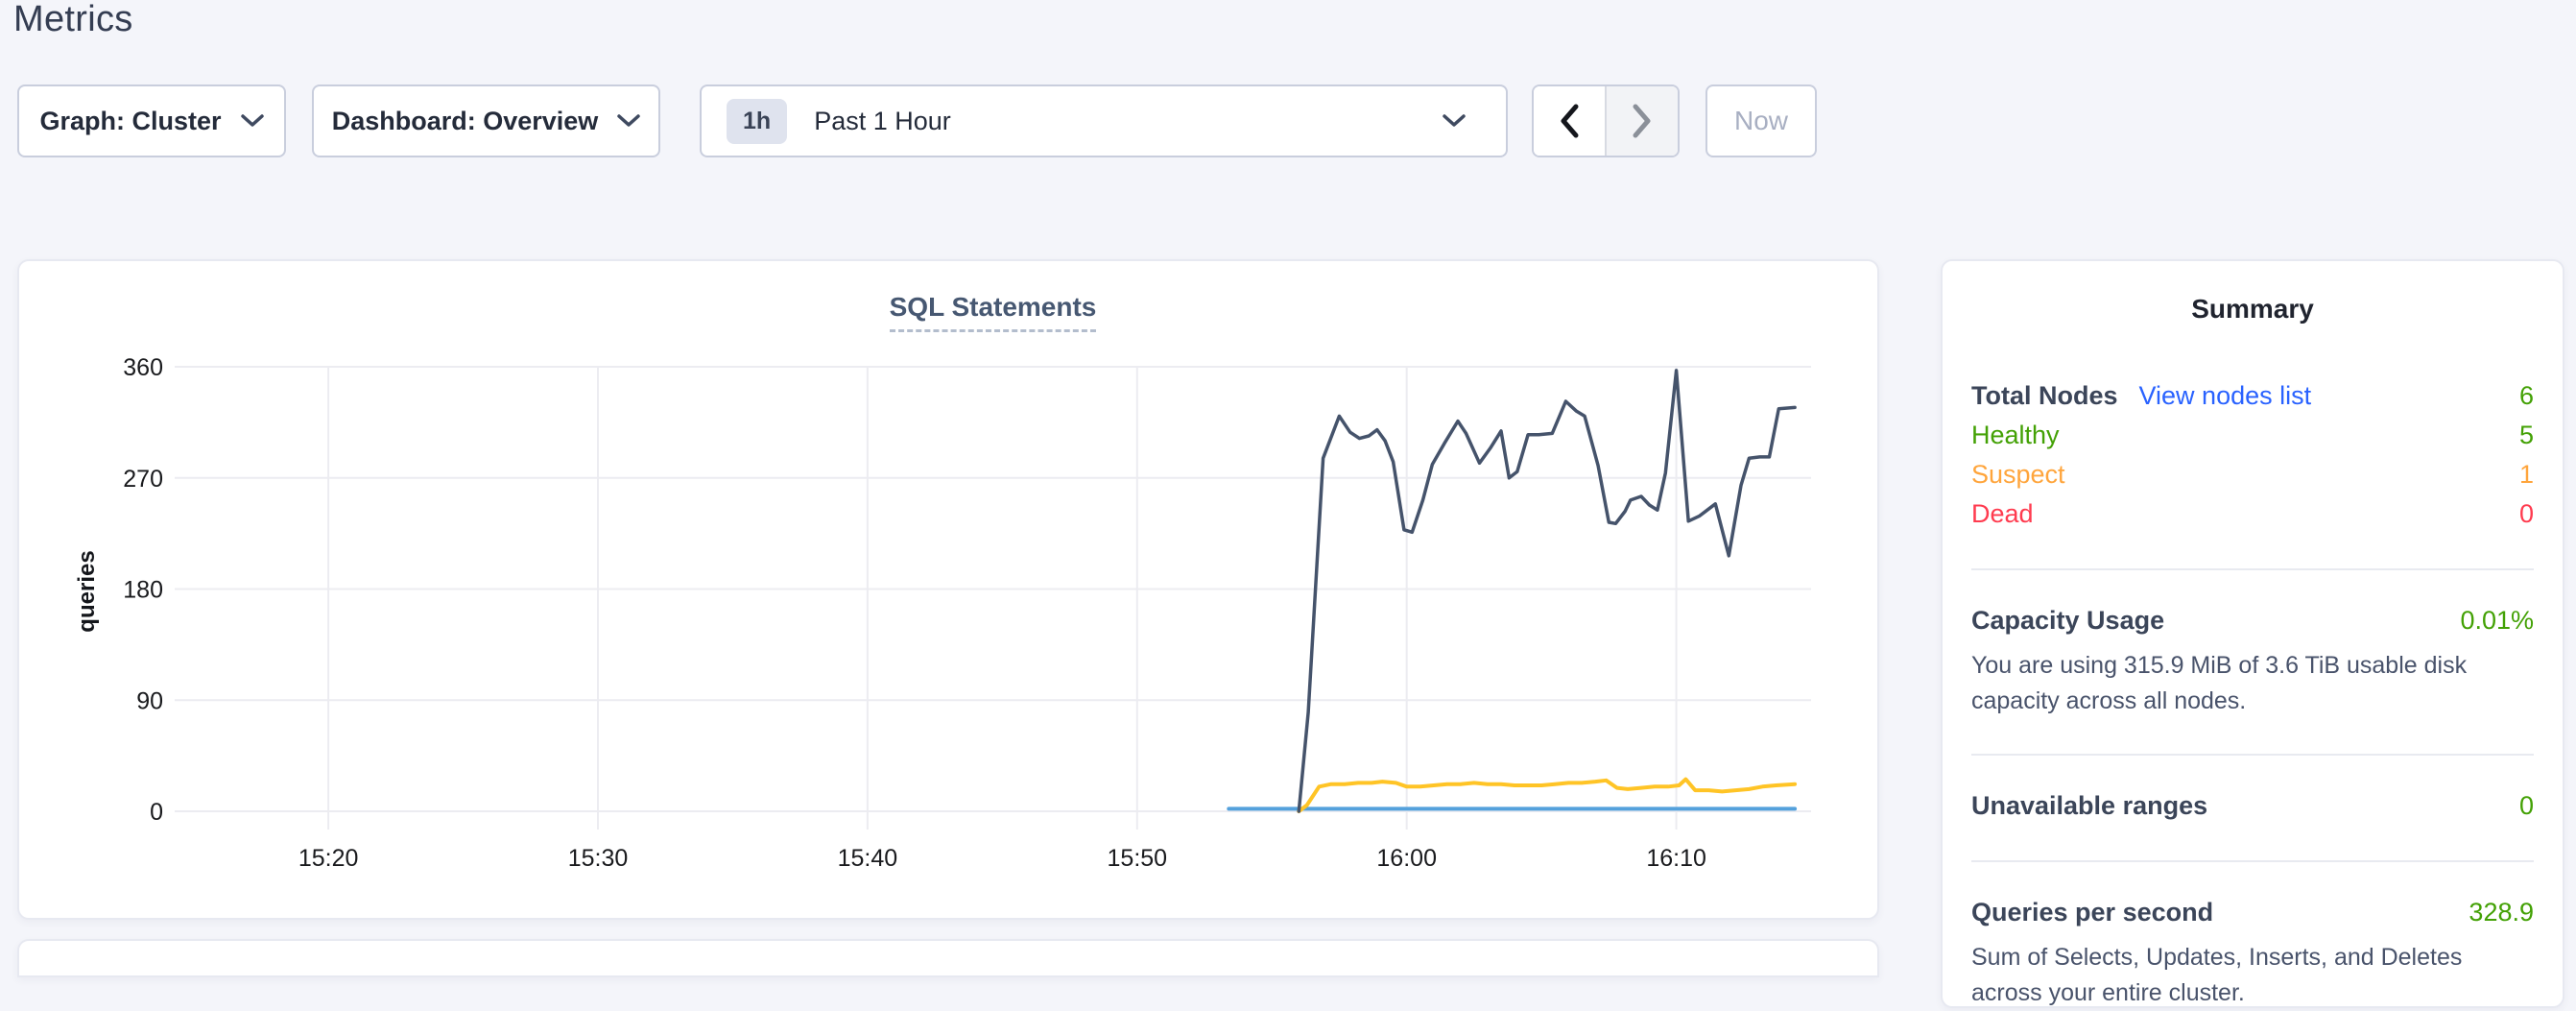 This screenshot has height=1011, width=2576. What do you see at coordinates (2015, 435) in the screenshot?
I see `healthy-label: Healthy` at bounding box center [2015, 435].